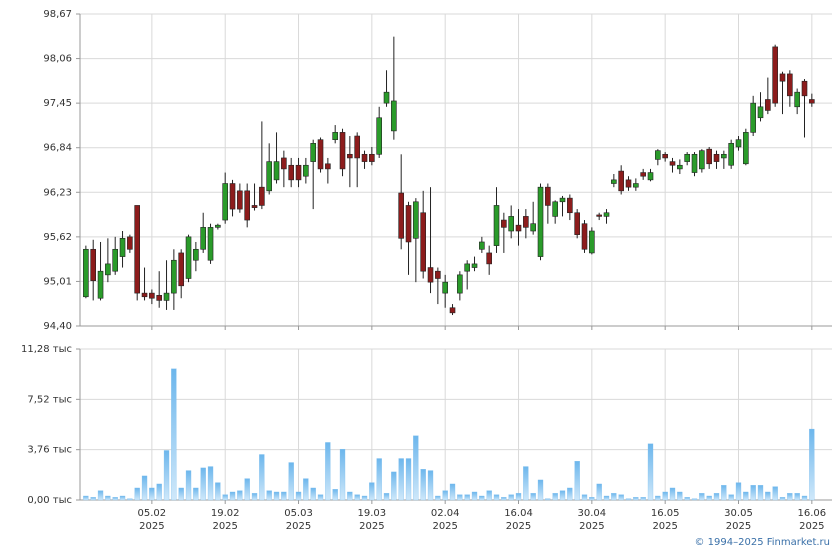 Image resolution: width=840 pixels, height=550 pixels. Describe the element at coordinates (812, 513) in the screenshot. I see `x-tick-label: 16.06` at that location.